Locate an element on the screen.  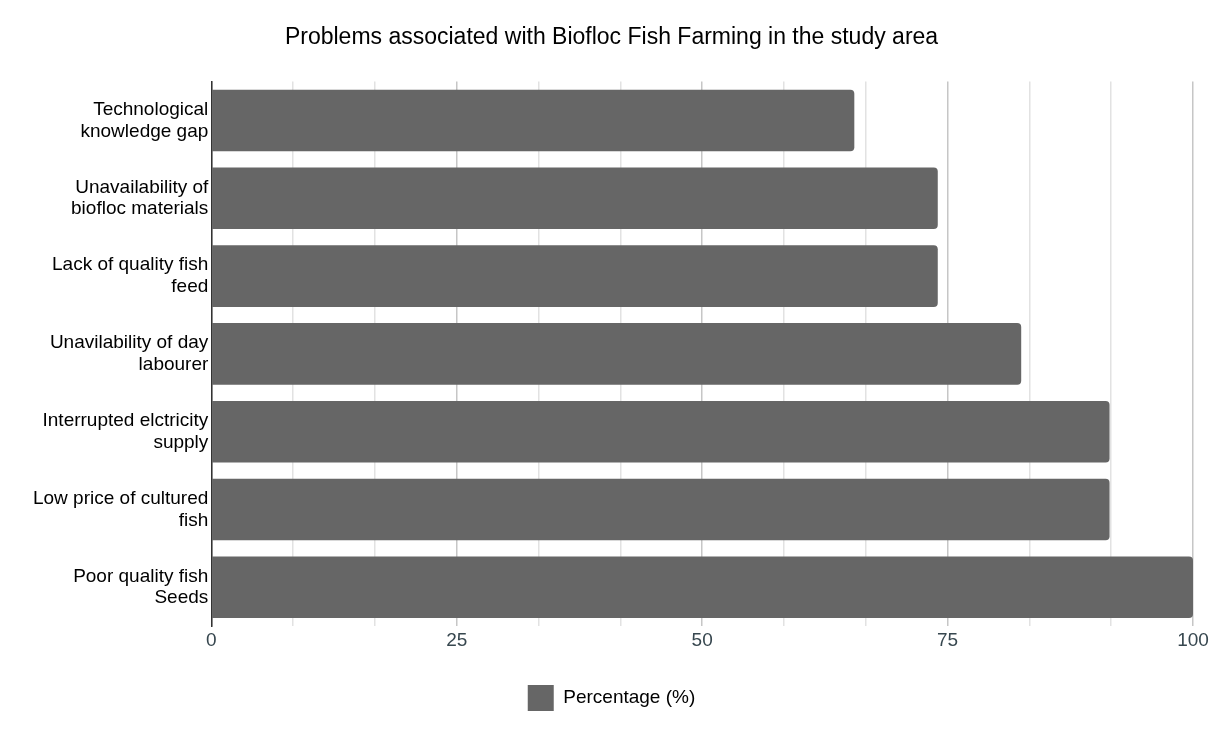
y-tick-label: Unavilability of day labourer is located at coordinates (129, 353).